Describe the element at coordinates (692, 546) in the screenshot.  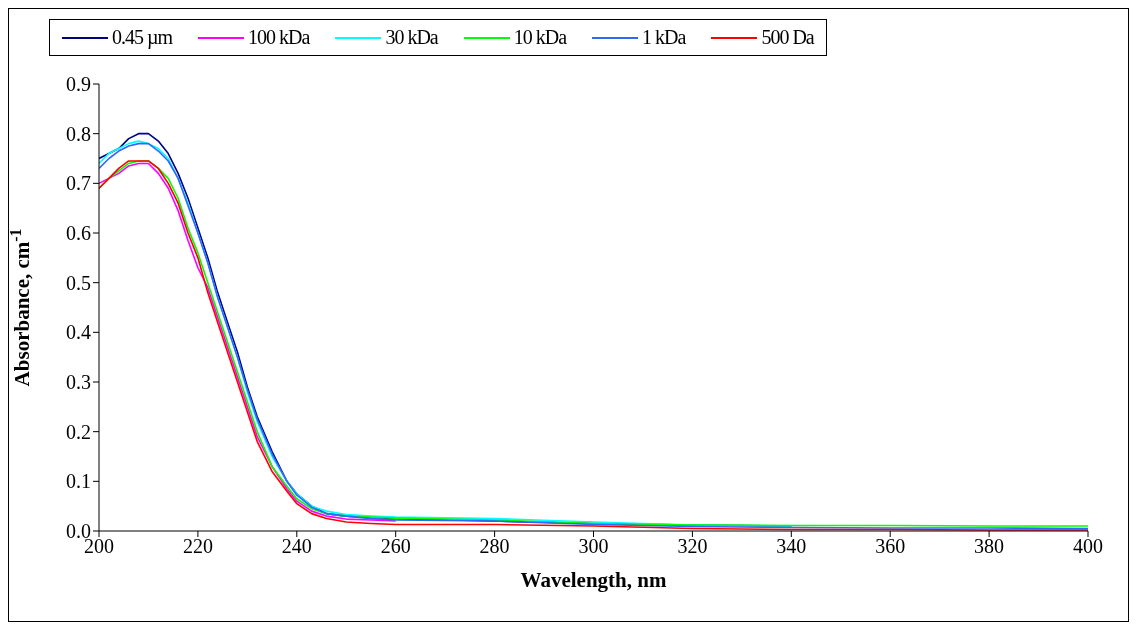
I see `x-tick-label: 320` at that location.